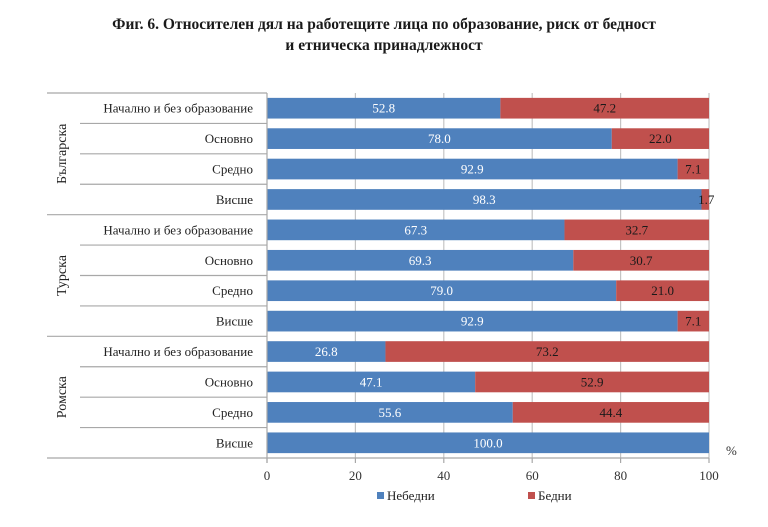 The height and width of the screenshot is (527, 768). Describe the element at coordinates (555, 495) in the screenshot. I see `legend-label-poor: Бедни` at that location.